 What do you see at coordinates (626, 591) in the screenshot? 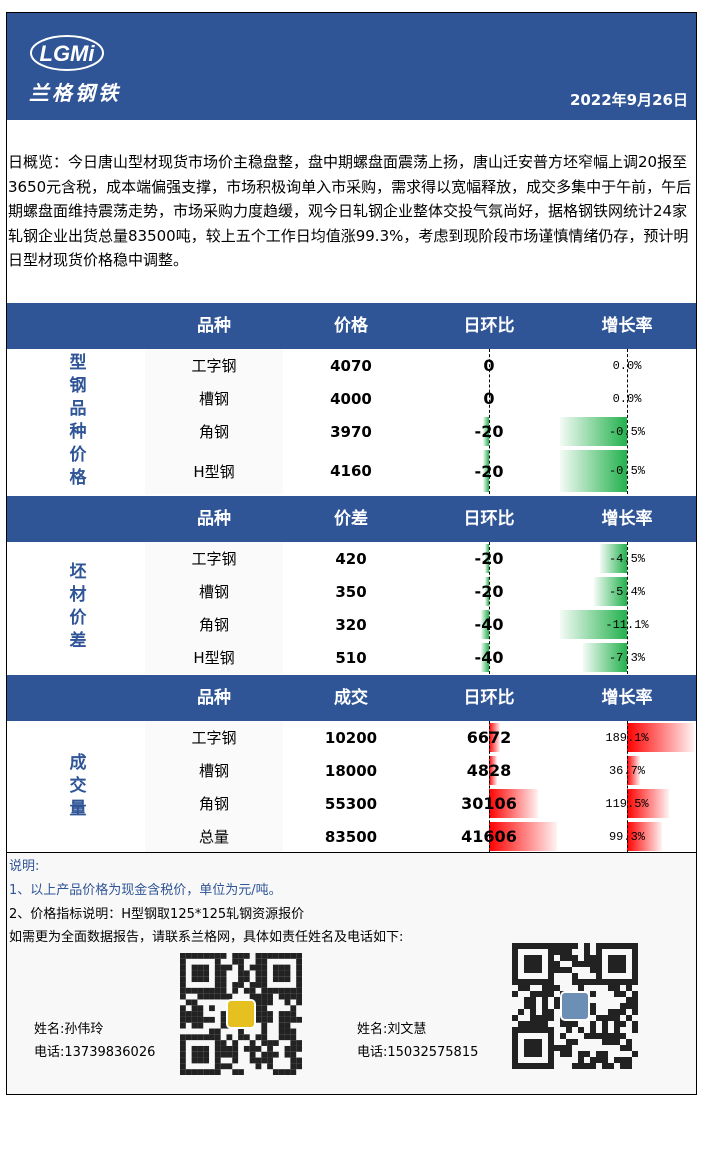
I see `growth: -5.4%` at bounding box center [626, 591].